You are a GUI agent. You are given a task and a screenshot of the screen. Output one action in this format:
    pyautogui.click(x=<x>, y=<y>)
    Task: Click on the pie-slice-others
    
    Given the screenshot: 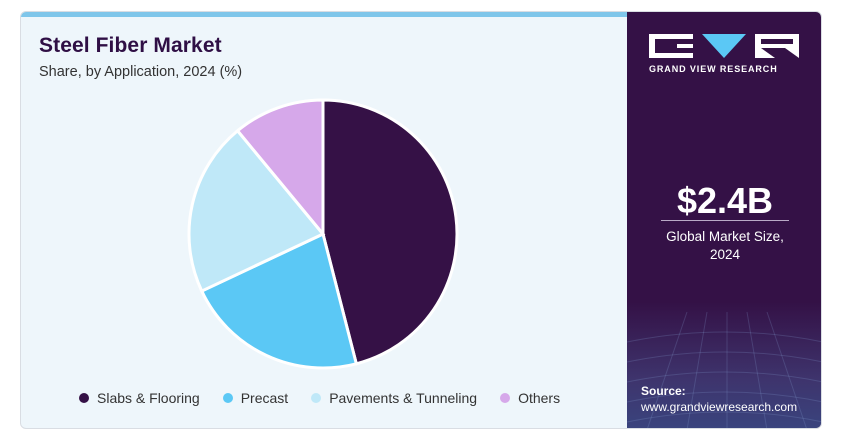 What is the action you would take?
    pyautogui.click(x=280, y=168)
    